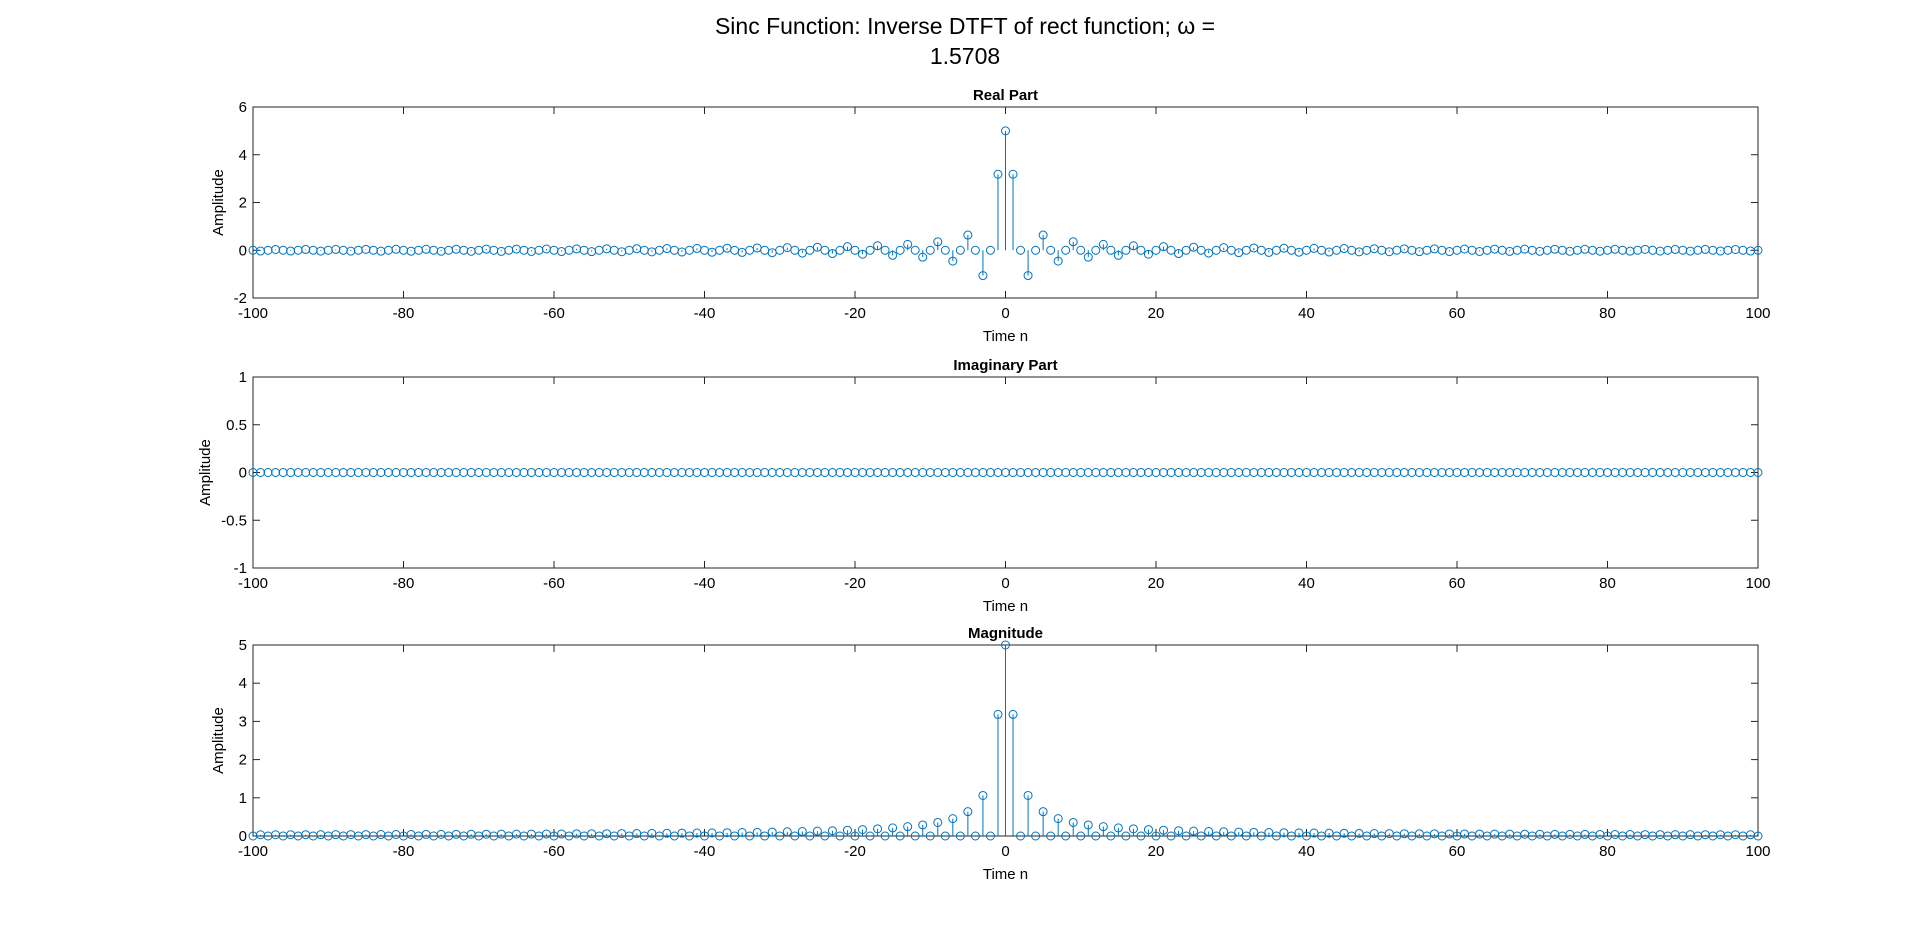 The width and height of the screenshot is (1920, 926). I want to click on x-tick-label: 20, so click(1156, 851).